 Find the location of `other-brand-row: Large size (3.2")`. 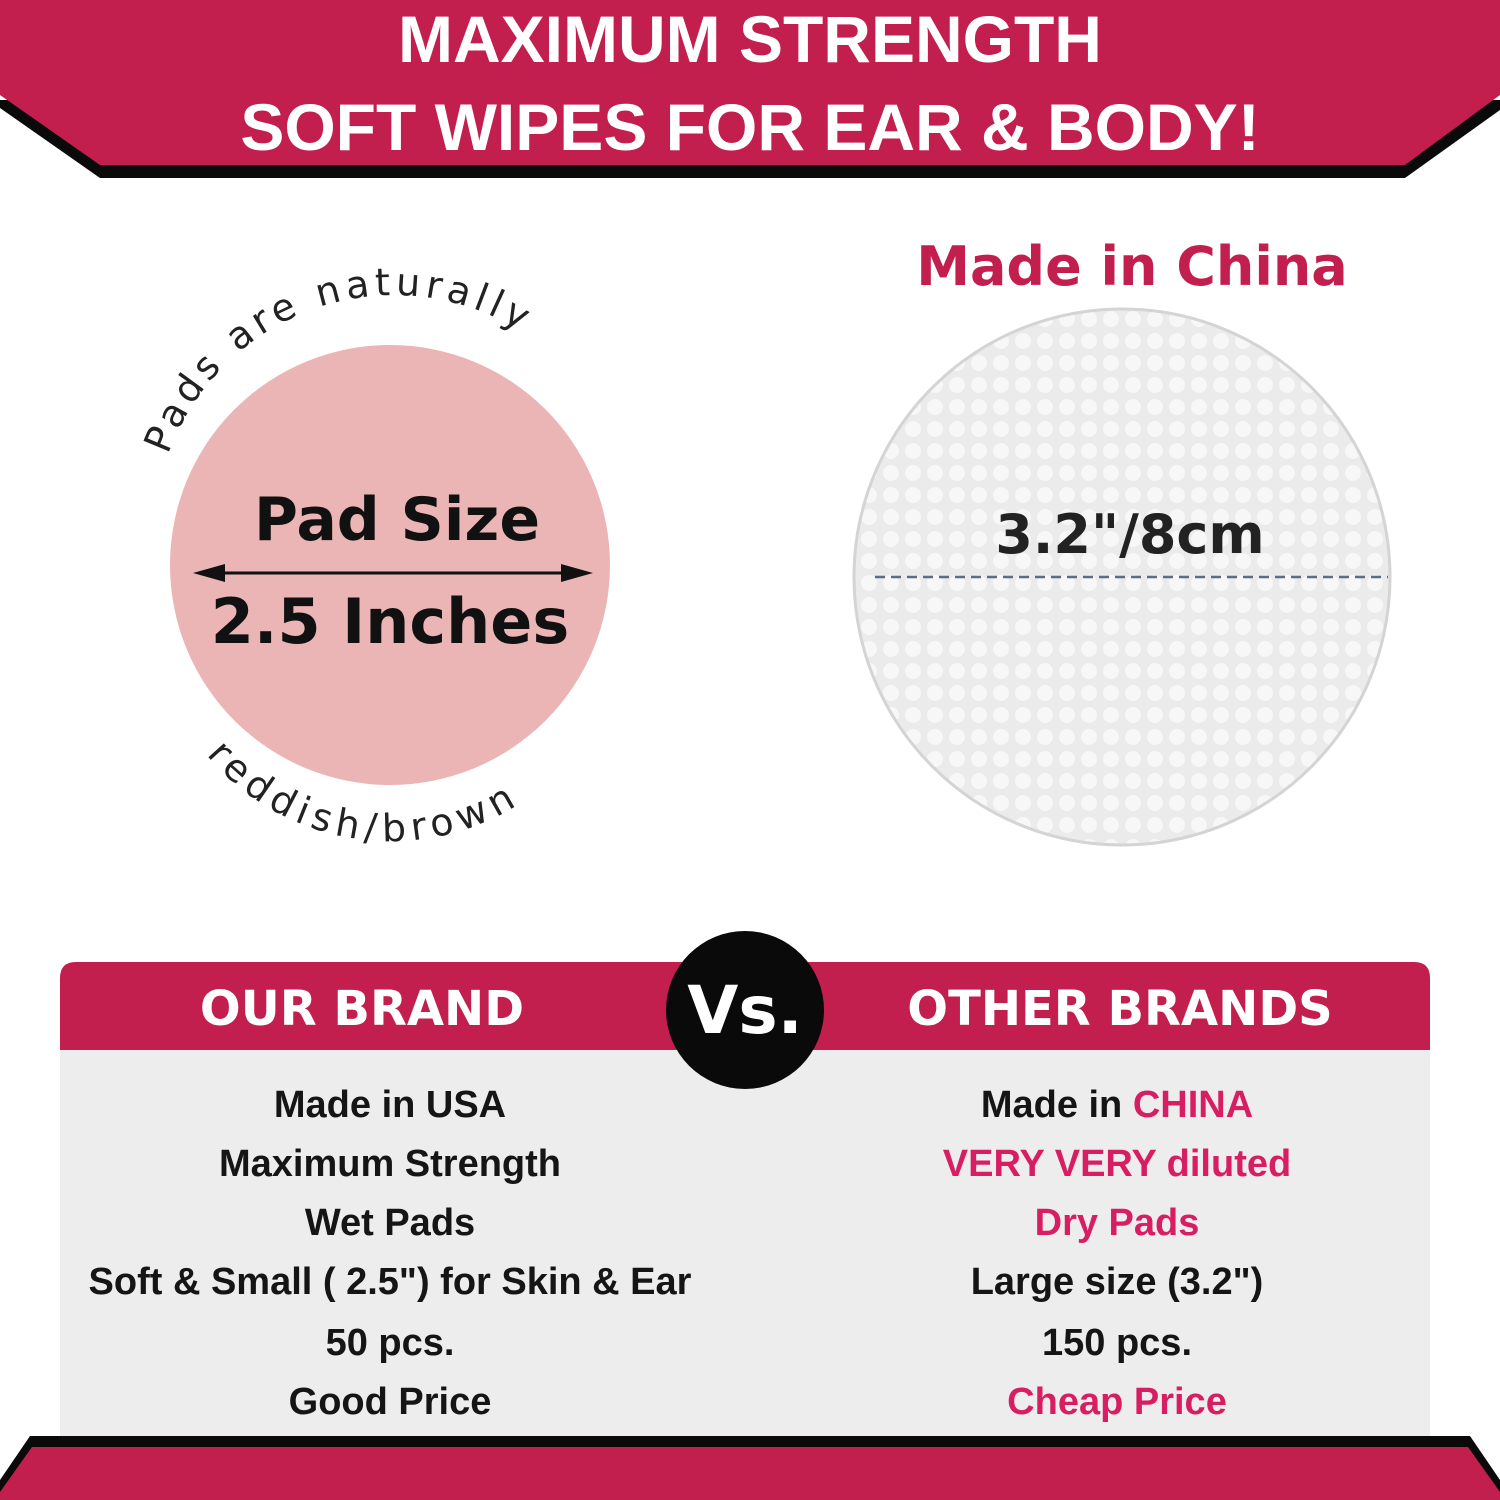

other-brand-row: Large size (3.2") is located at coordinates (1108, 1282).